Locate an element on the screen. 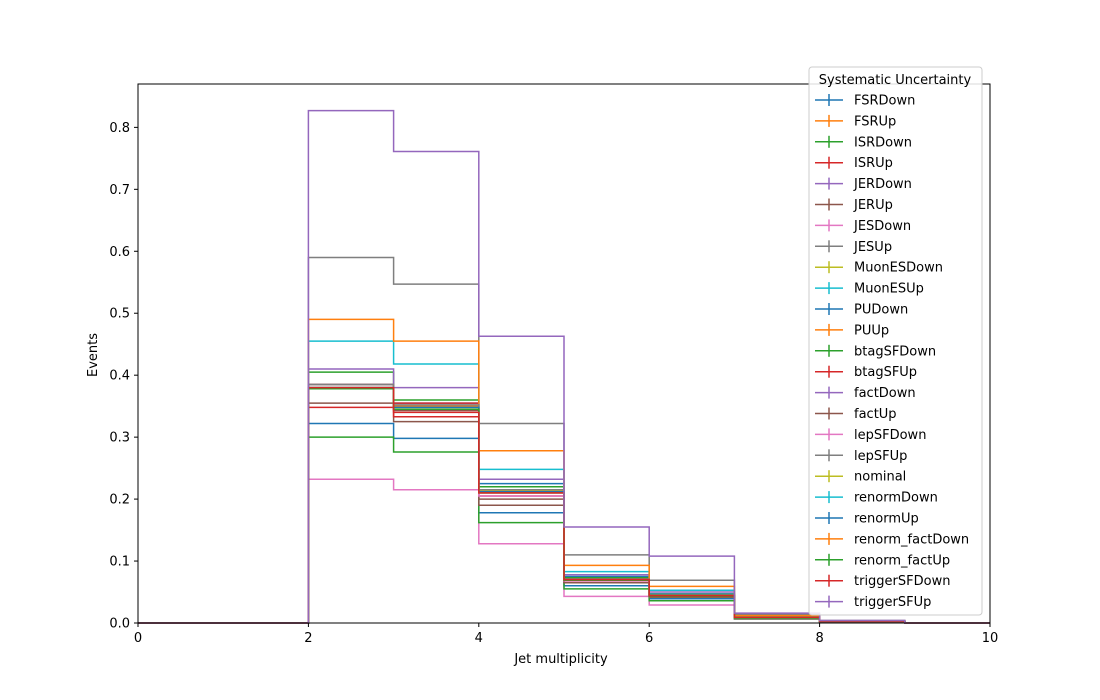 The image size is (1100, 700). legend-label: JESDown is located at coordinates (882, 226).